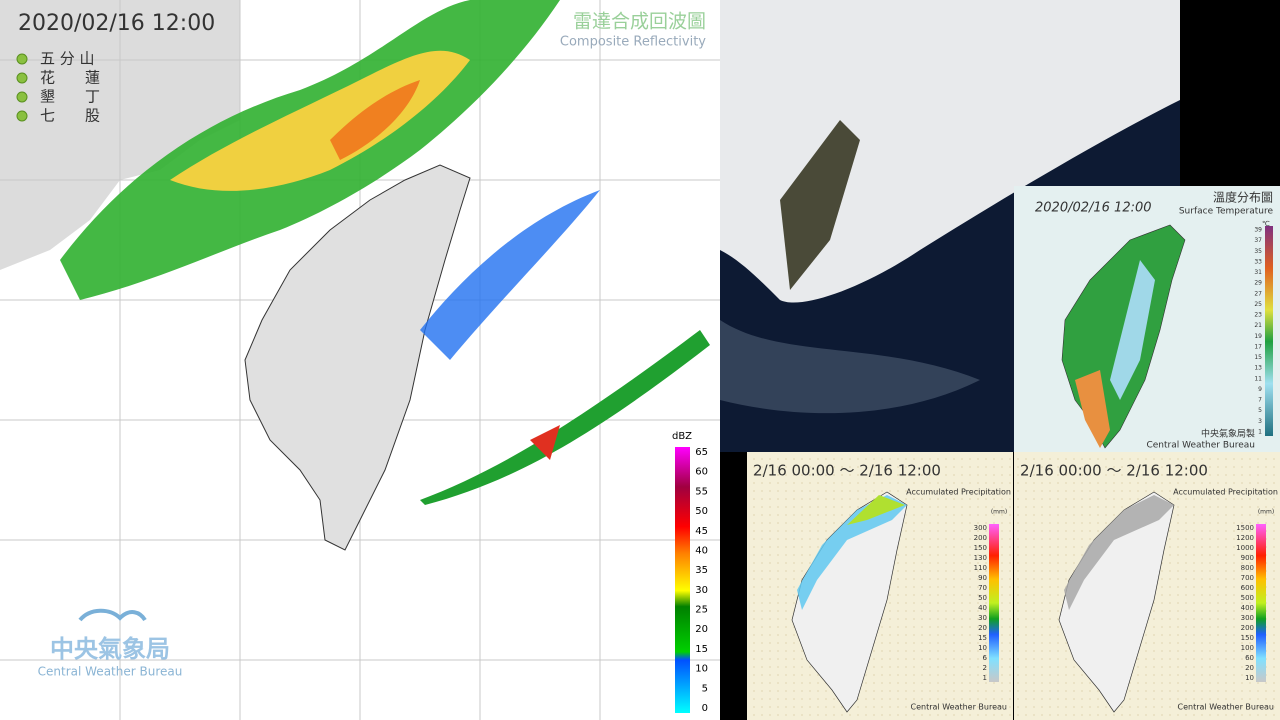 Image resolution: width=1280 pixels, height=720 pixels. I want to click on dbz-label: 5, so click(705, 688).